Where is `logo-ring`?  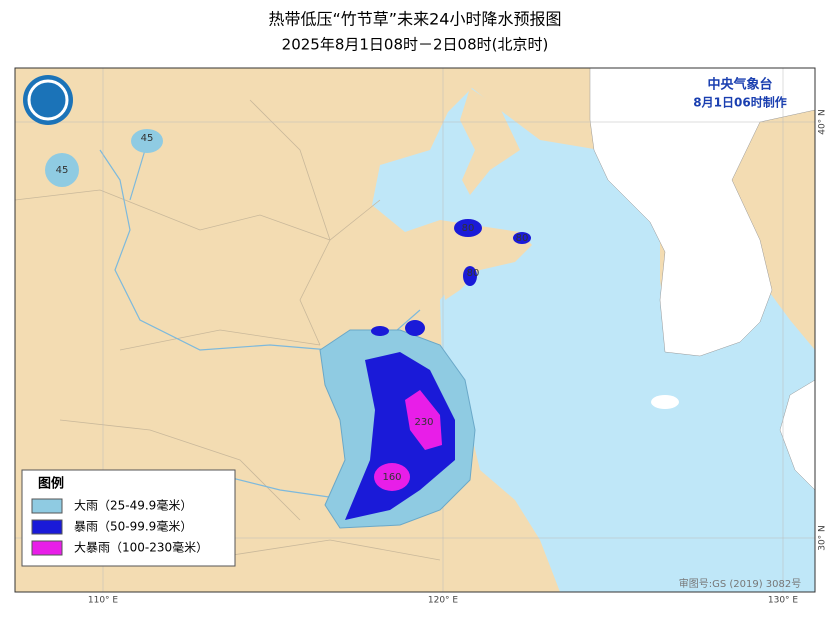
logo-ring is located at coordinates (48, 100).